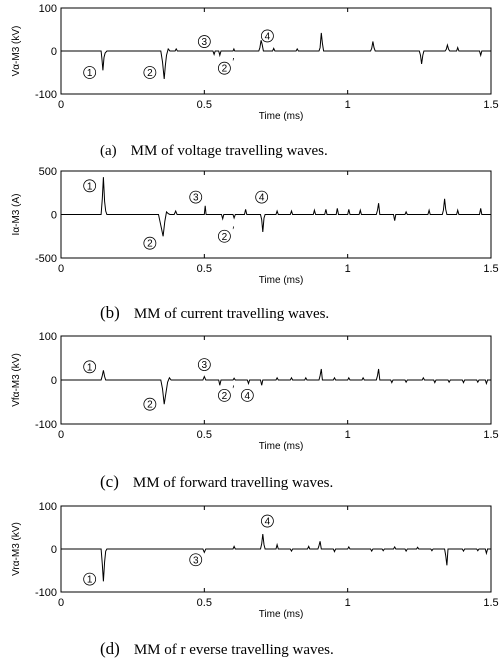 The height and width of the screenshot is (663, 504). Describe the element at coordinates (234, 650) in the screenshot. I see `caption-text: MM of r everse travelling waves.` at that location.